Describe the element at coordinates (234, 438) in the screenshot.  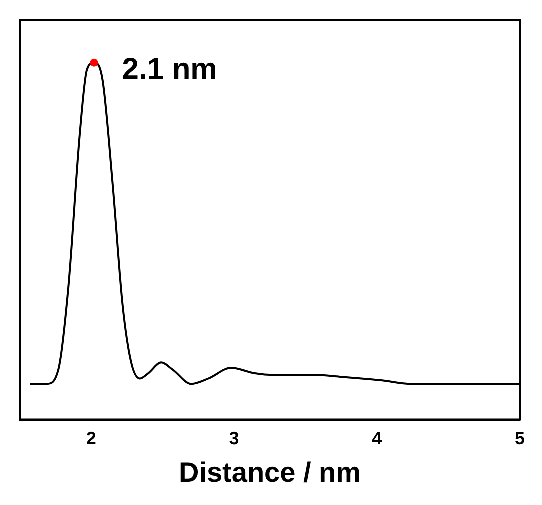
I see `x-tick-label: 3` at that location.